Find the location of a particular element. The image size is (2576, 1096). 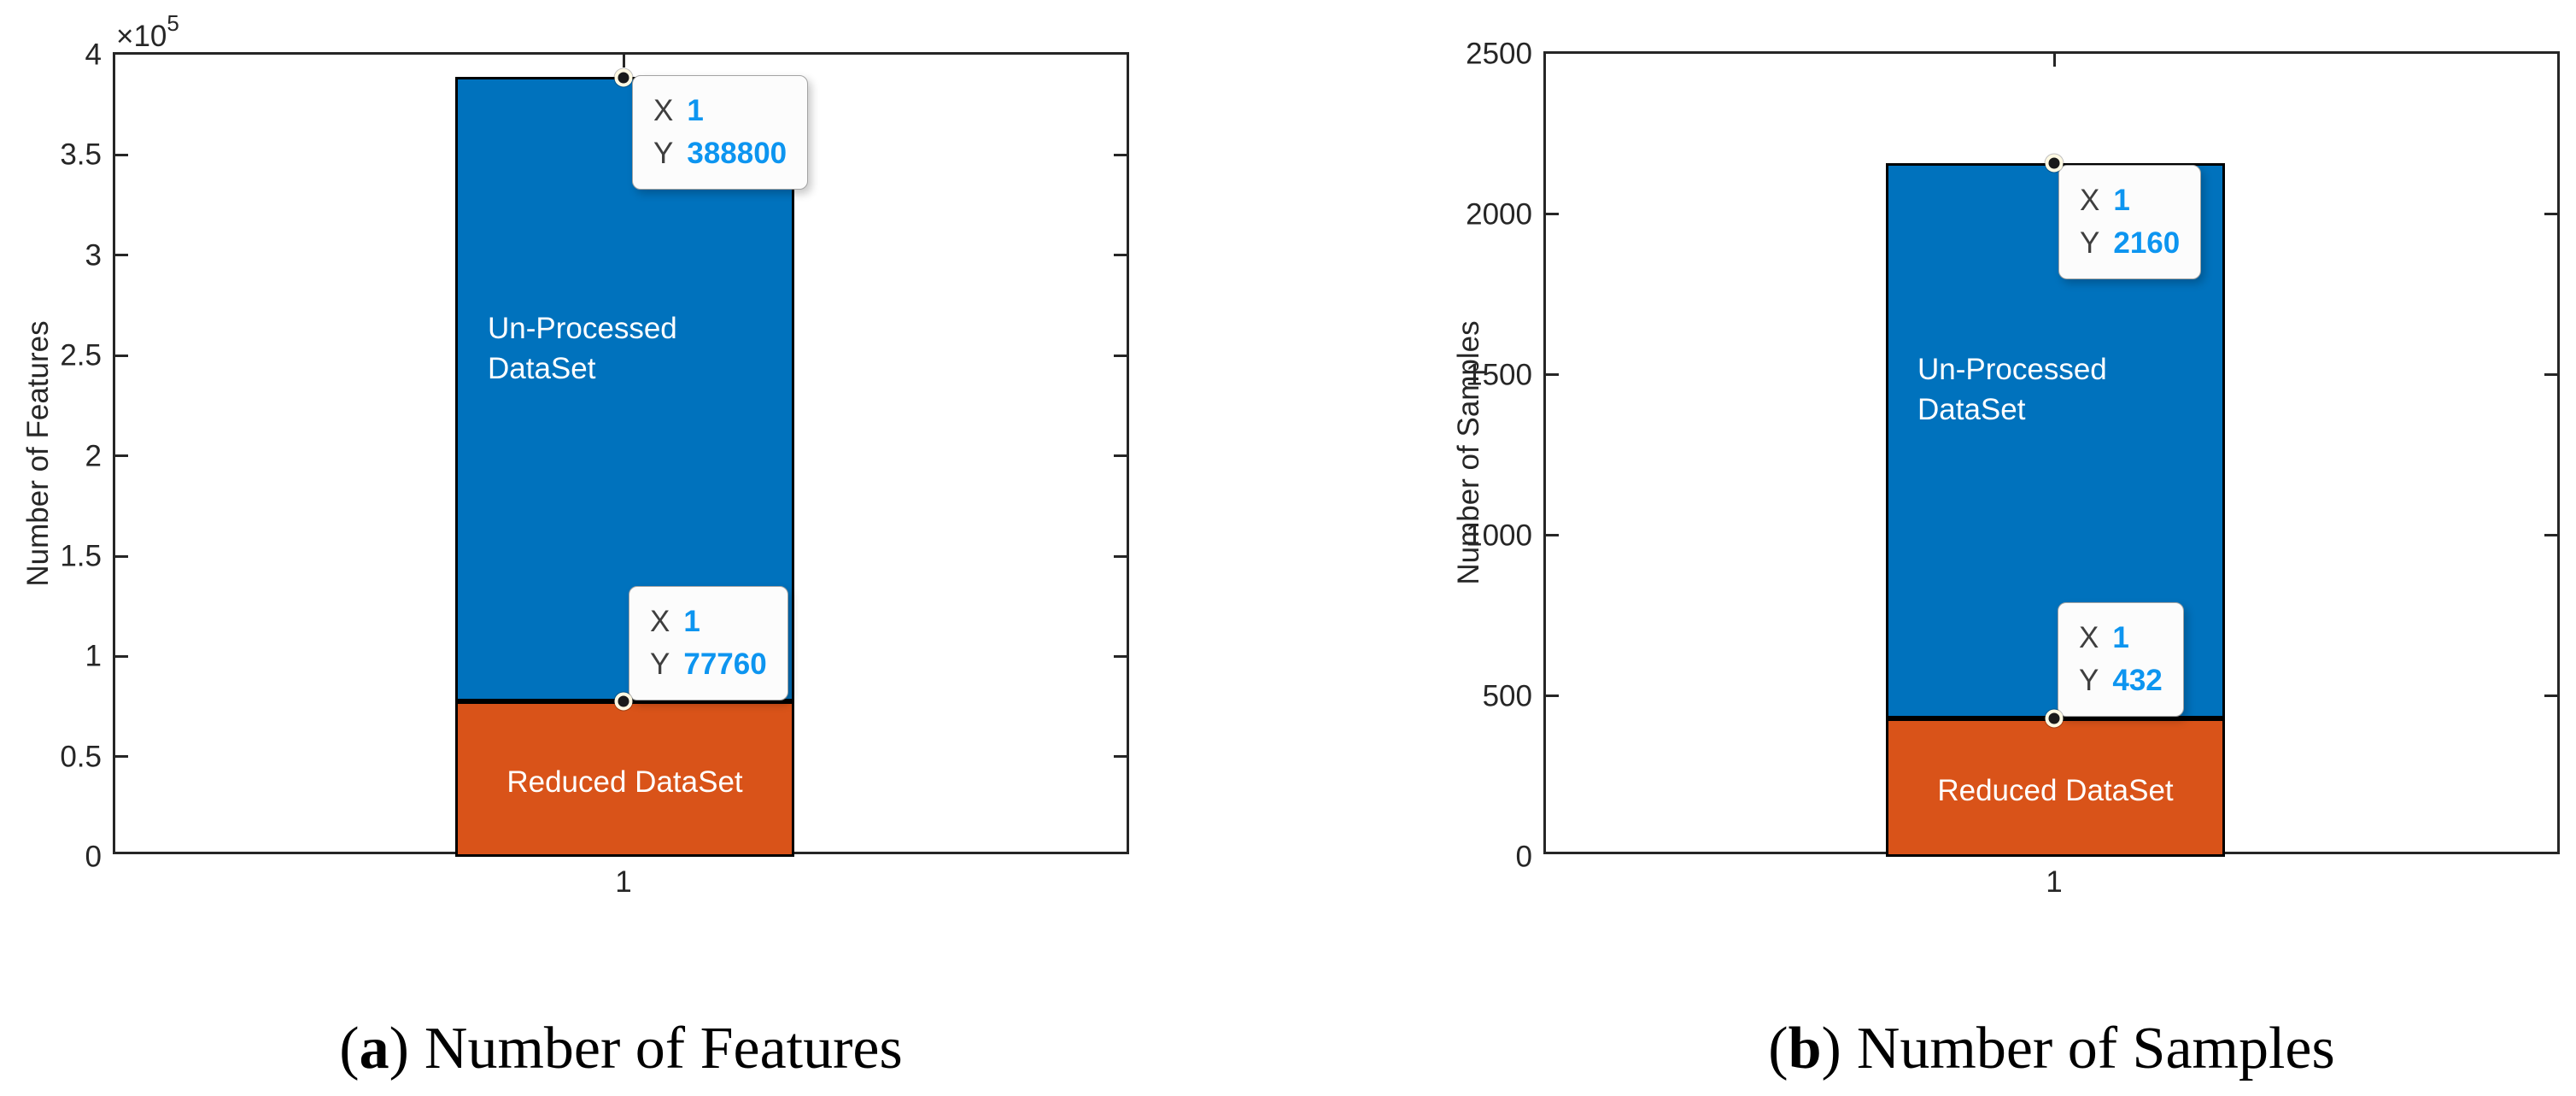

datatip-y-row: Y 2160 is located at coordinates (2130, 243).